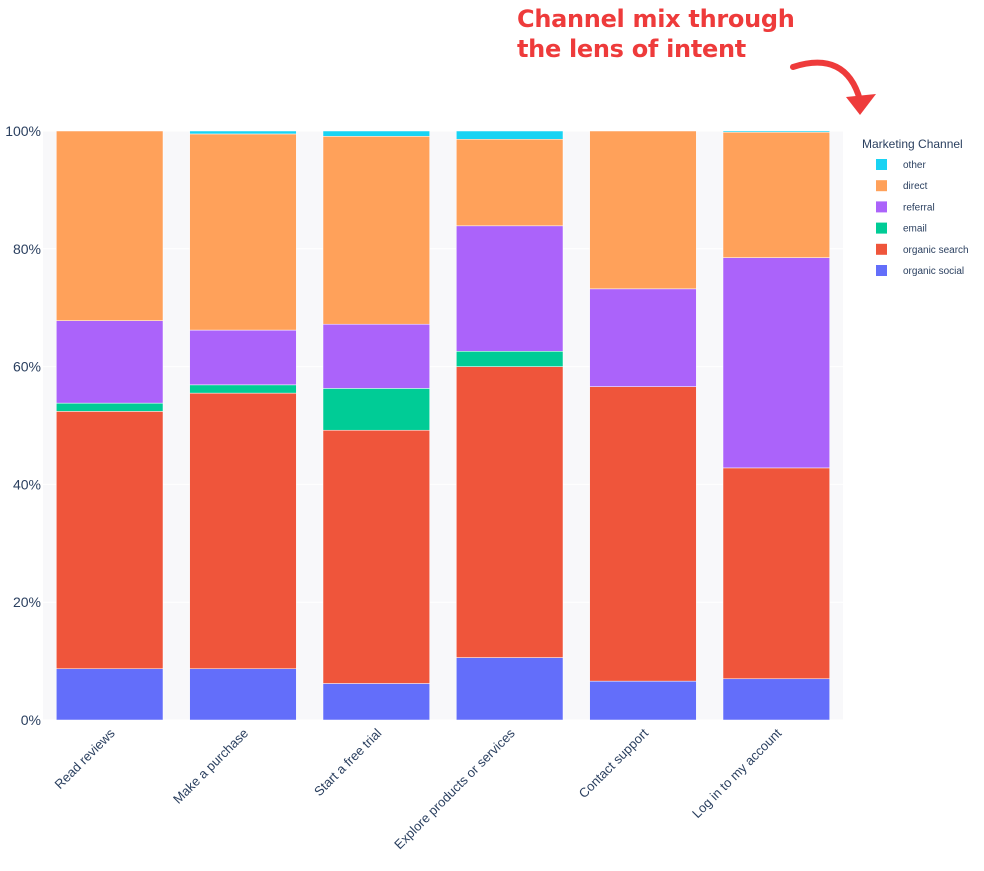 Image resolution: width=984 pixels, height=871 pixels. What do you see at coordinates (27, 602) in the screenshot?
I see `y-tick-label: 20%` at bounding box center [27, 602].